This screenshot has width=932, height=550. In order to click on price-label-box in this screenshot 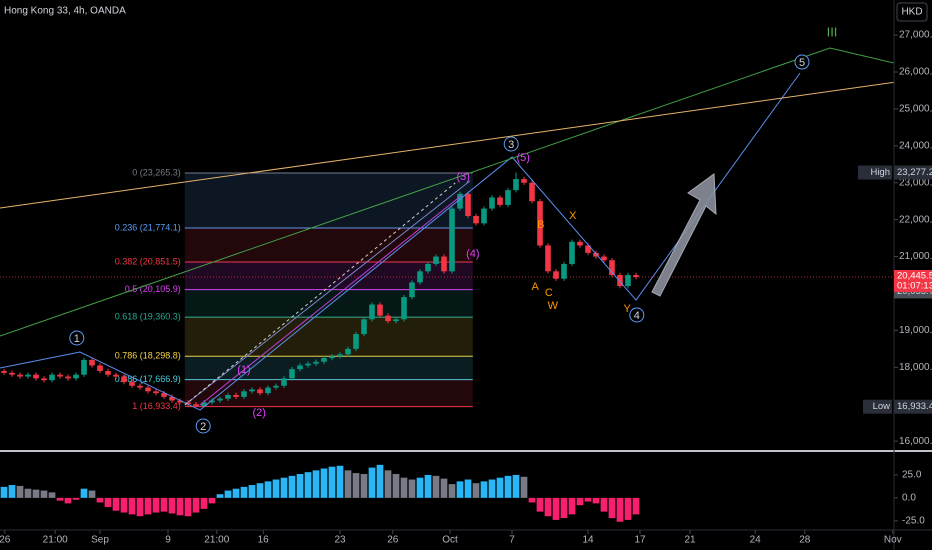, I will do `click(913, 406)`.